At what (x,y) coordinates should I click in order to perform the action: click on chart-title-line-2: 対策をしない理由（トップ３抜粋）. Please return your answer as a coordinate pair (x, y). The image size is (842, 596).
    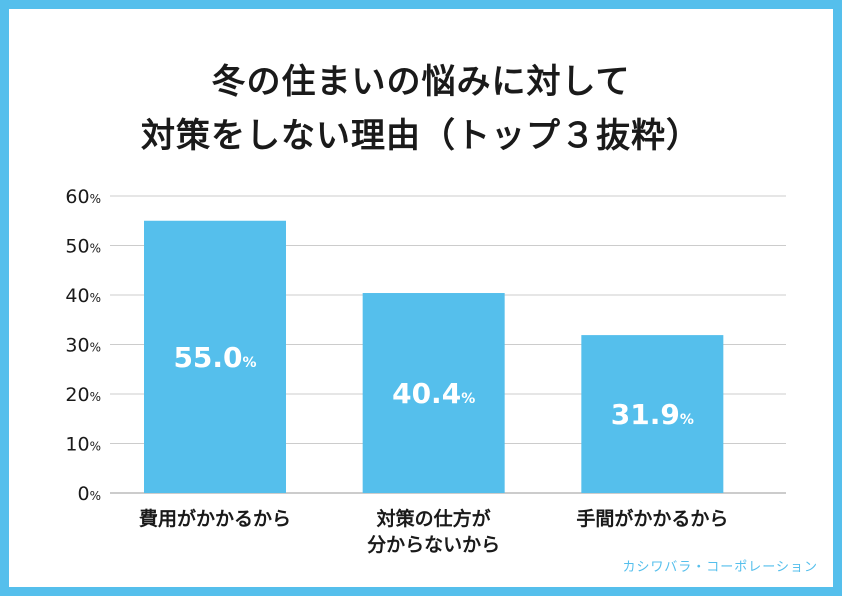
    Looking at the image, I should click on (421, 136).